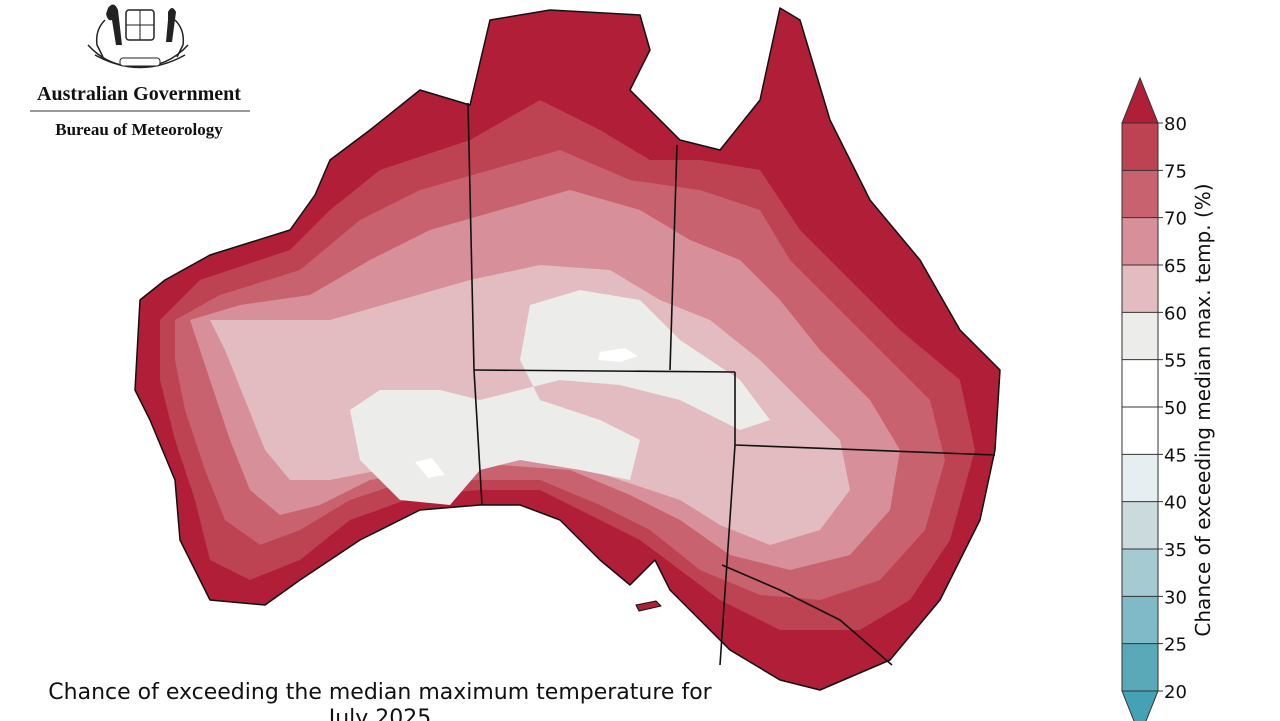  Describe the element at coordinates (648, 606) in the screenshot. I see `island` at that location.